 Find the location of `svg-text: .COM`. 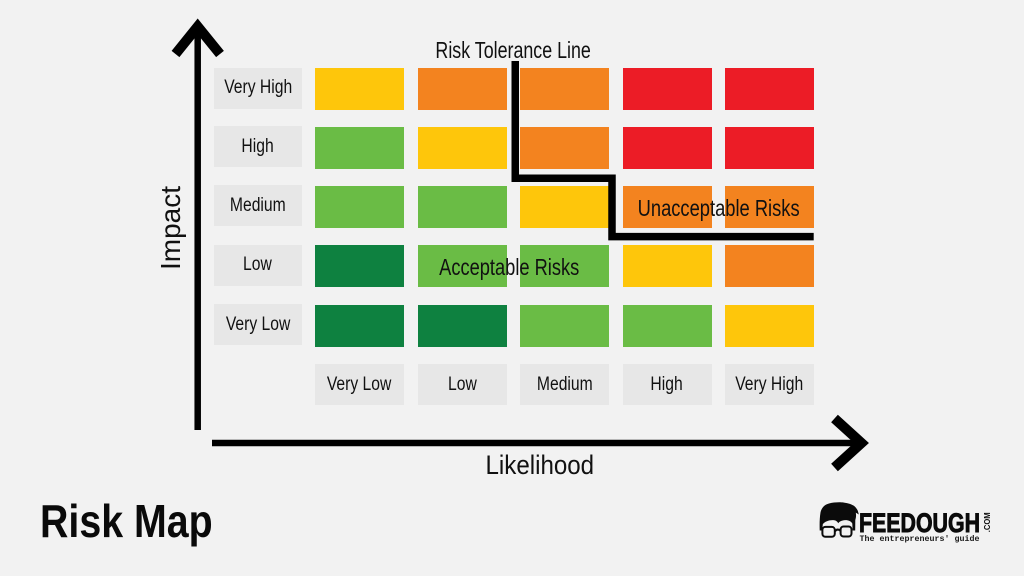

svg-text: .COM is located at coordinates (987, 522).